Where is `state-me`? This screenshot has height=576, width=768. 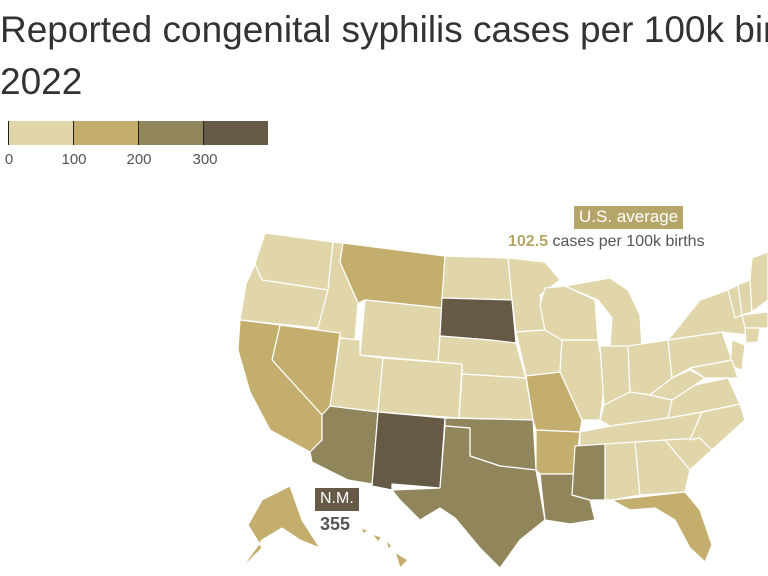
state-me is located at coordinates (758, 282).